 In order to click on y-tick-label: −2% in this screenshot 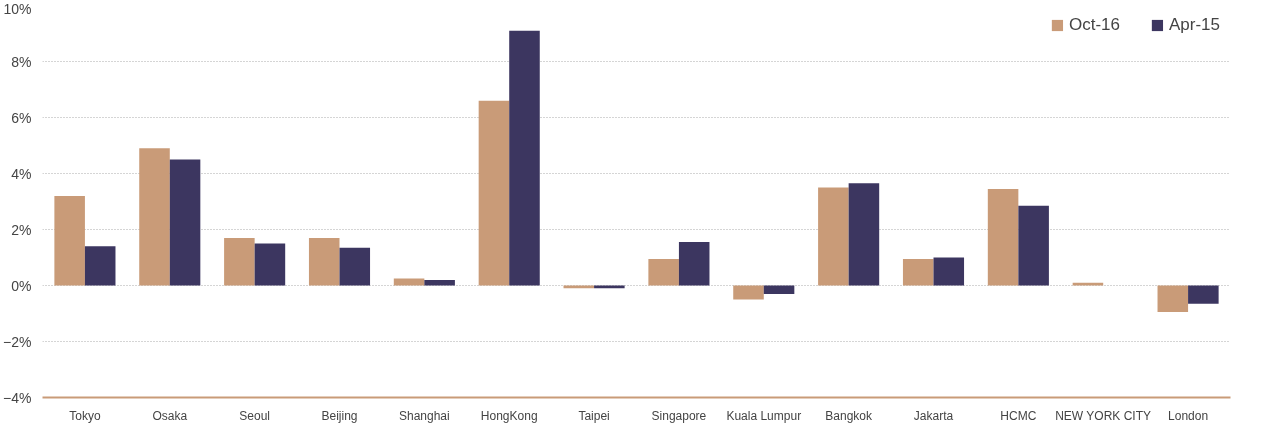, I will do `click(17, 341)`.